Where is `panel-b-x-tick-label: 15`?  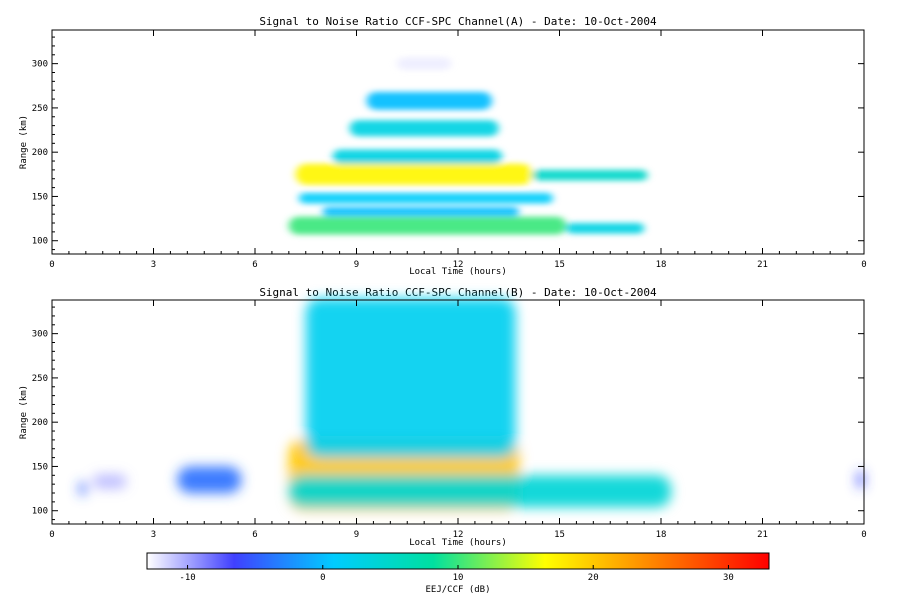 panel-b-x-tick-label: 15 is located at coordinates (559, 535).